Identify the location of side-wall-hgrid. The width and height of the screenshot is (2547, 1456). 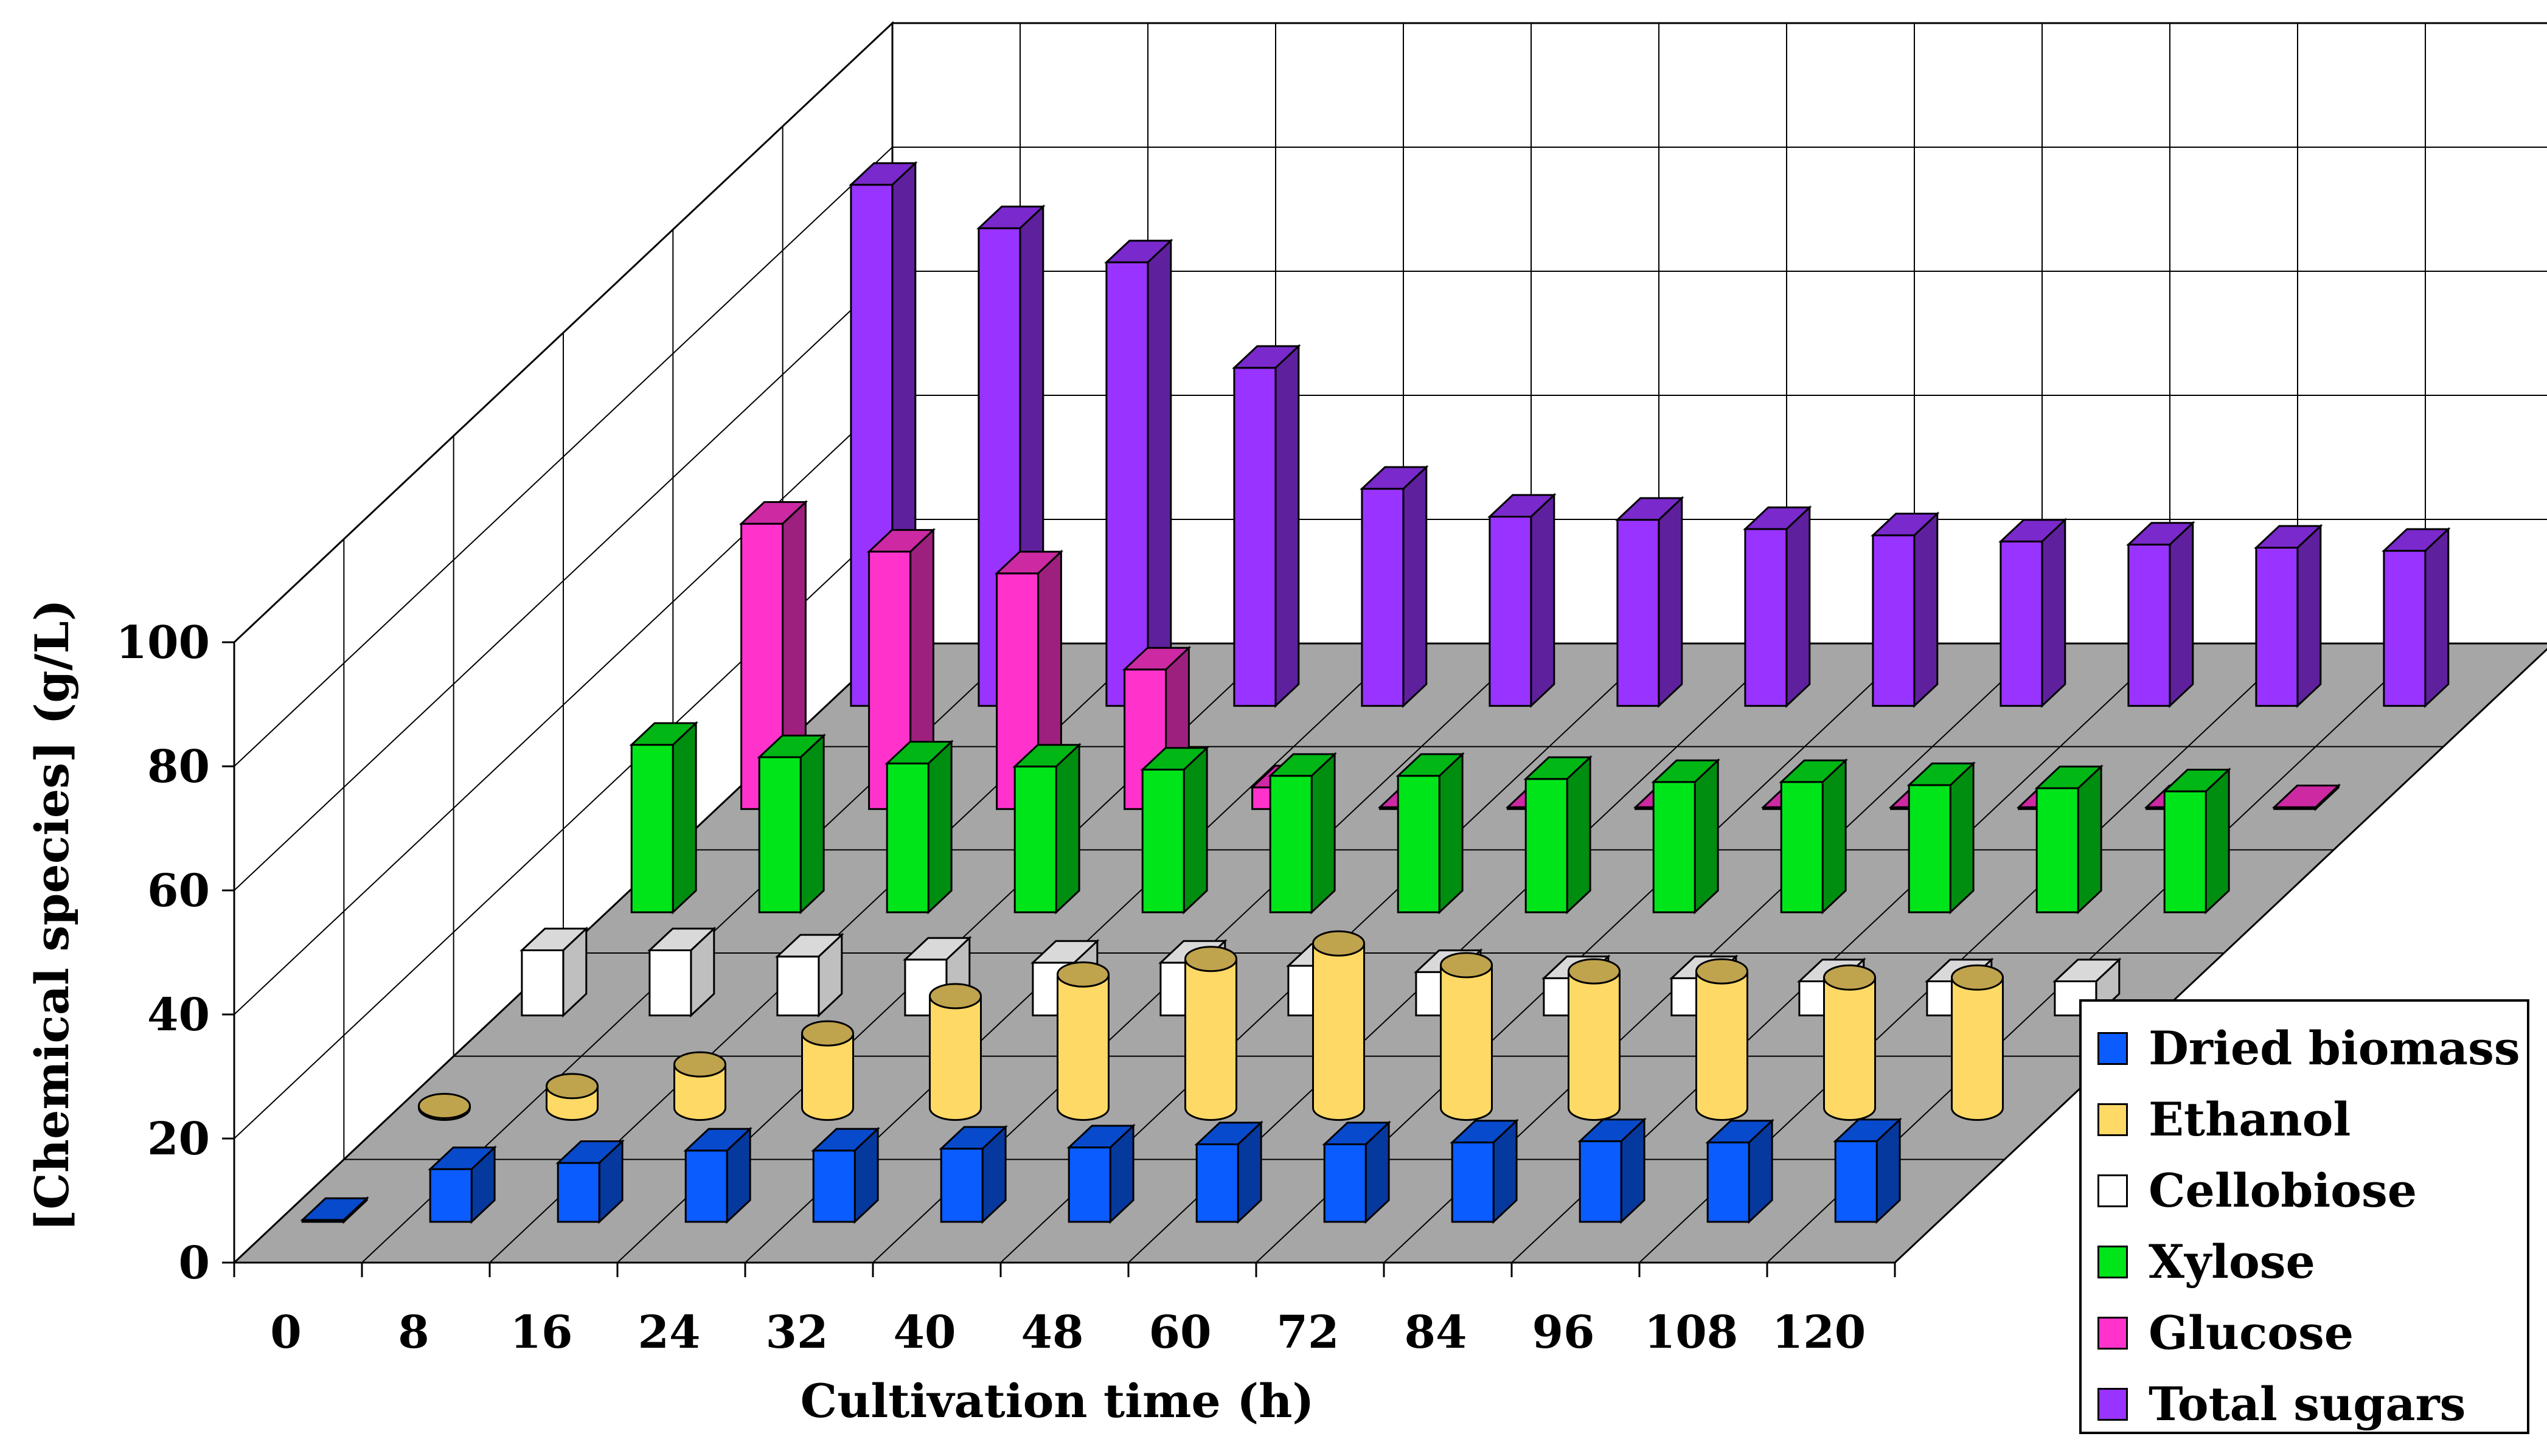
(563, 705).